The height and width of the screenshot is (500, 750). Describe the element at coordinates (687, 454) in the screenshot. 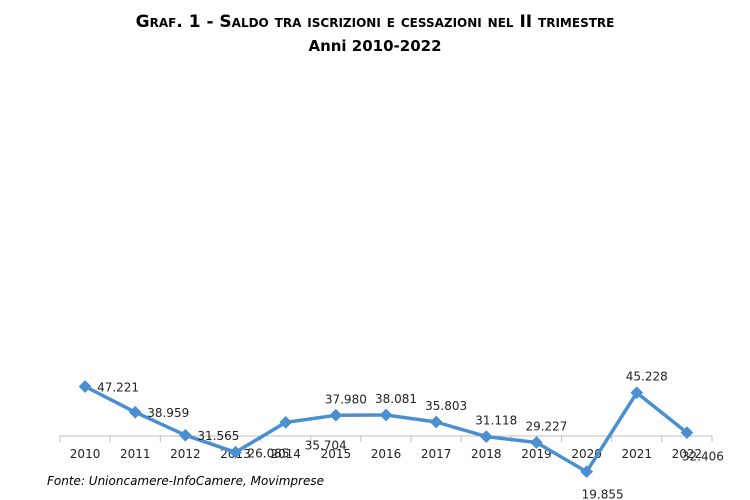

I see `x-tick-label: 2022` at that location.